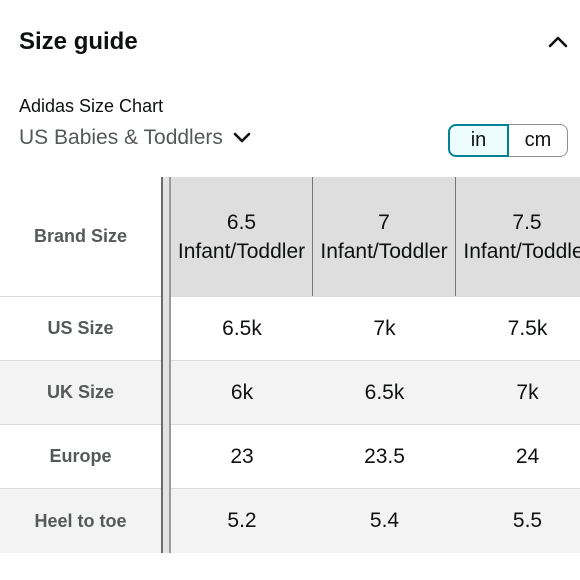 This screenshot has width=580, height=580. What do you see at coordinates (91, 106) in the screenshot?
I see `chart-brand-label: Adidas Size Chart` at bounding box center [91, 106].